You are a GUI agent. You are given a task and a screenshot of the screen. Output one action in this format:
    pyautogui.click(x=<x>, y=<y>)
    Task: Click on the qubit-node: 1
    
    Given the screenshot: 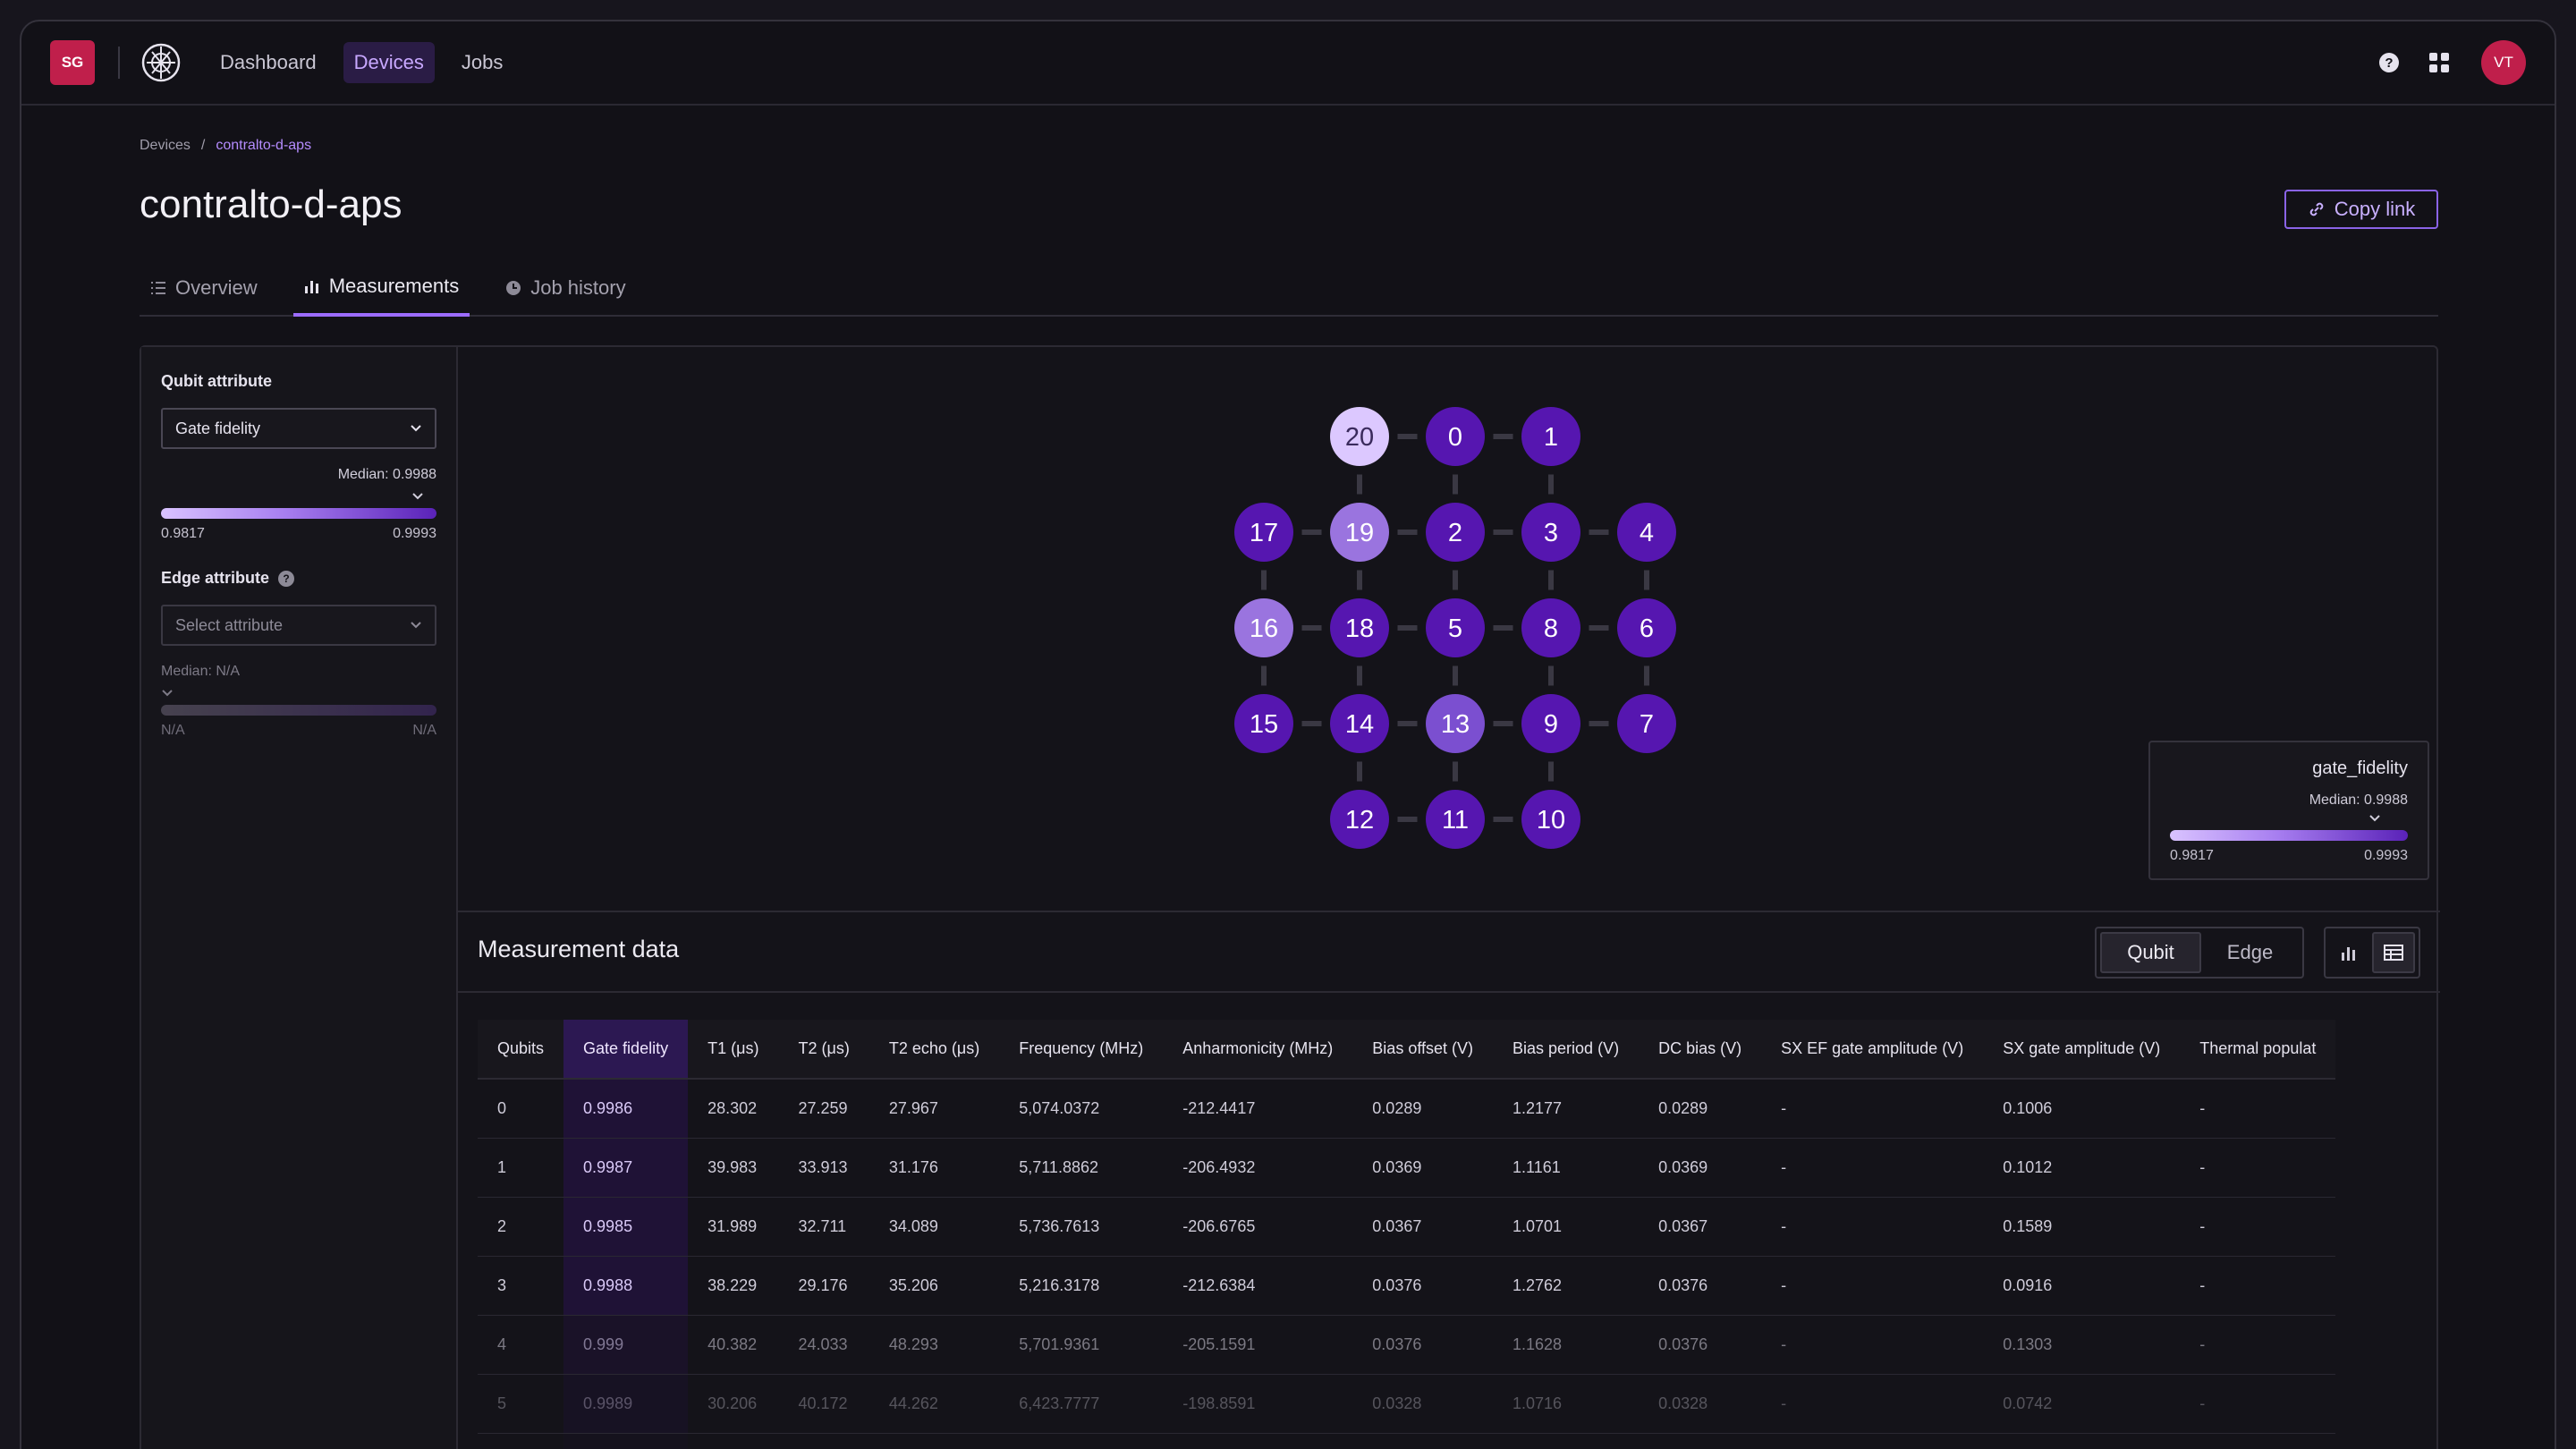 What is the action you would take?
    pyautogui.click(x=1550, y=436)
    